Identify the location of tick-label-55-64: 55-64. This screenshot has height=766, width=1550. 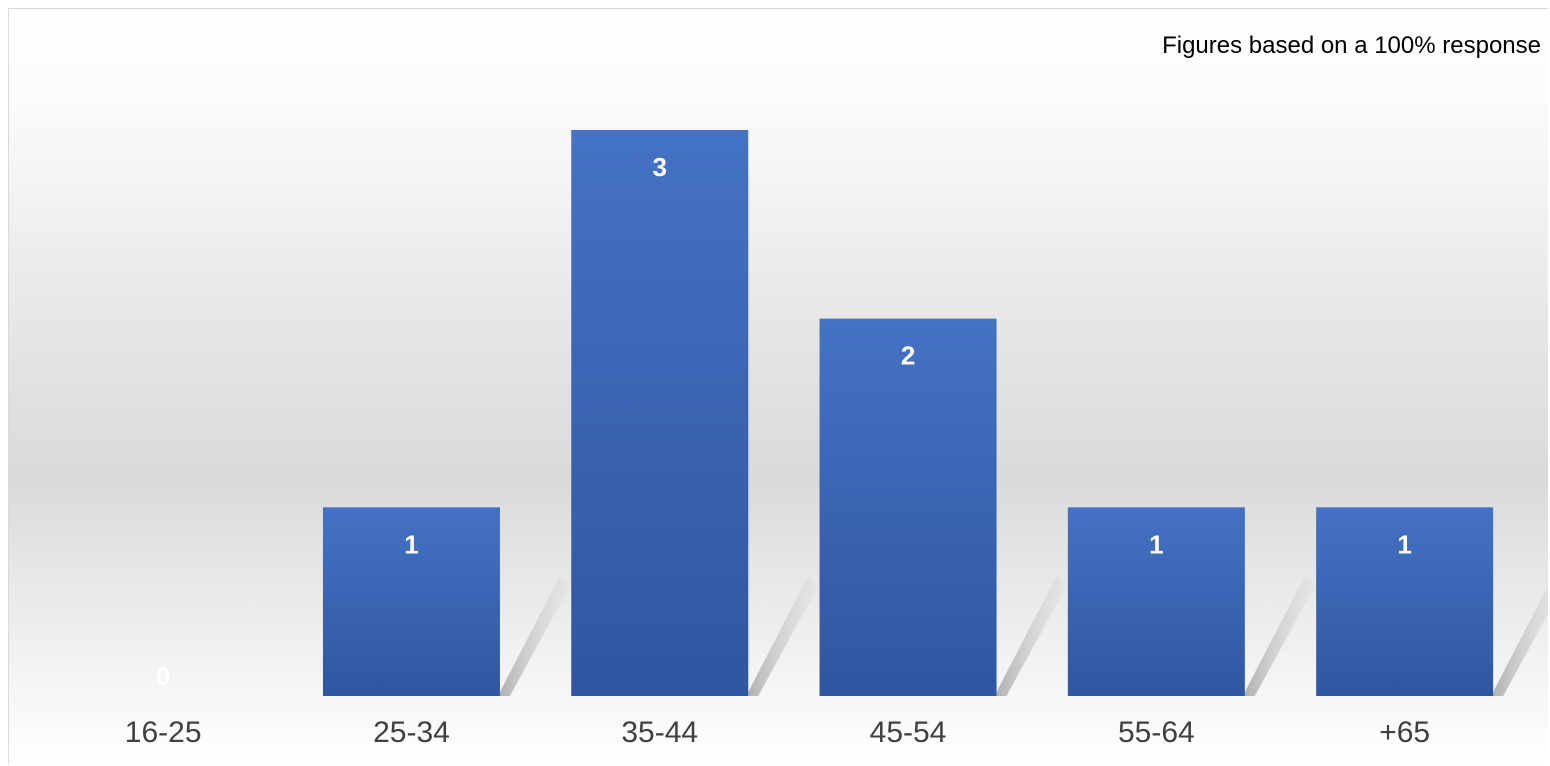
(1156, 732).